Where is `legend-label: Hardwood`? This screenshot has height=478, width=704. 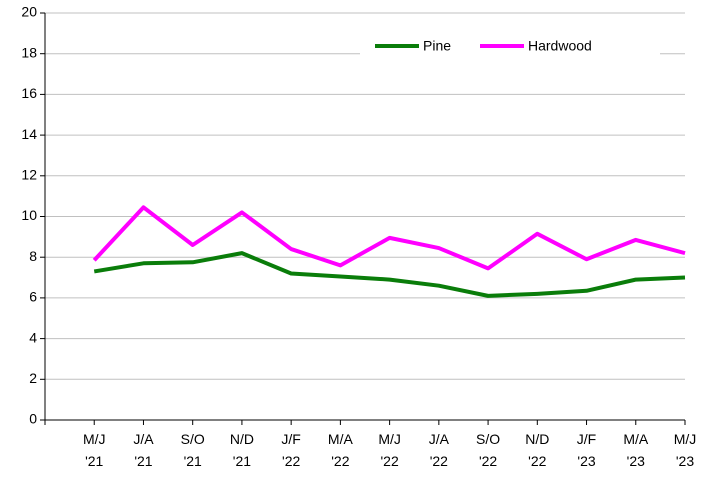 legend-label: Hardwood is located at coordinates (560, 46).